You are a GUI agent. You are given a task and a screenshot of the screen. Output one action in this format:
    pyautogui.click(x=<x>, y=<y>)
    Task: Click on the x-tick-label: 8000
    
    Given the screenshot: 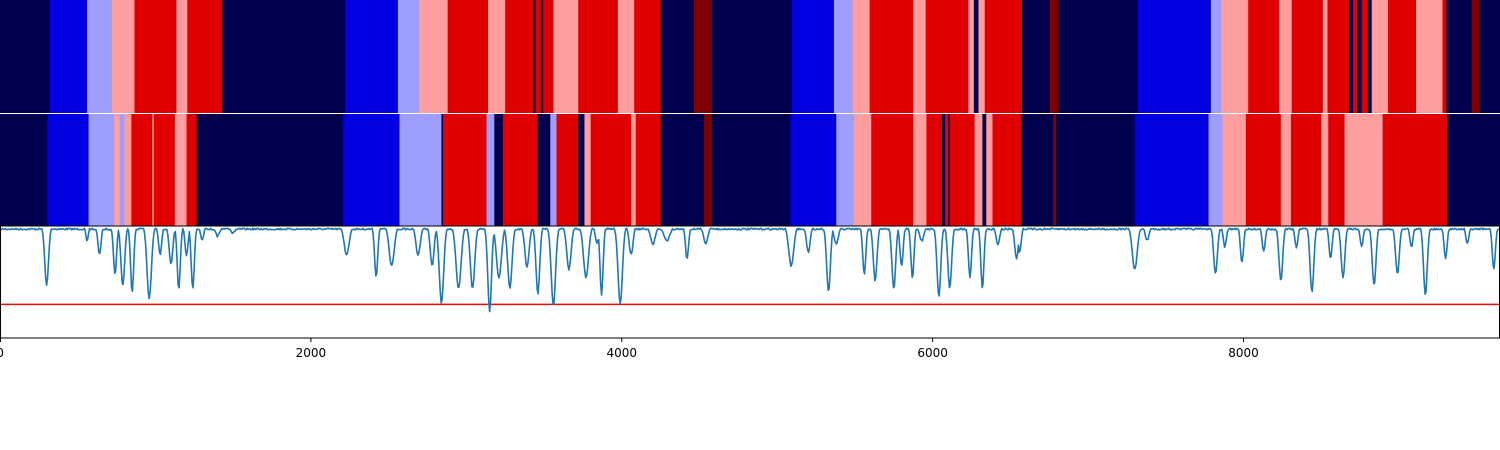 What is the action you would take?
    pyautogui.click(x=1243, y=353)
    